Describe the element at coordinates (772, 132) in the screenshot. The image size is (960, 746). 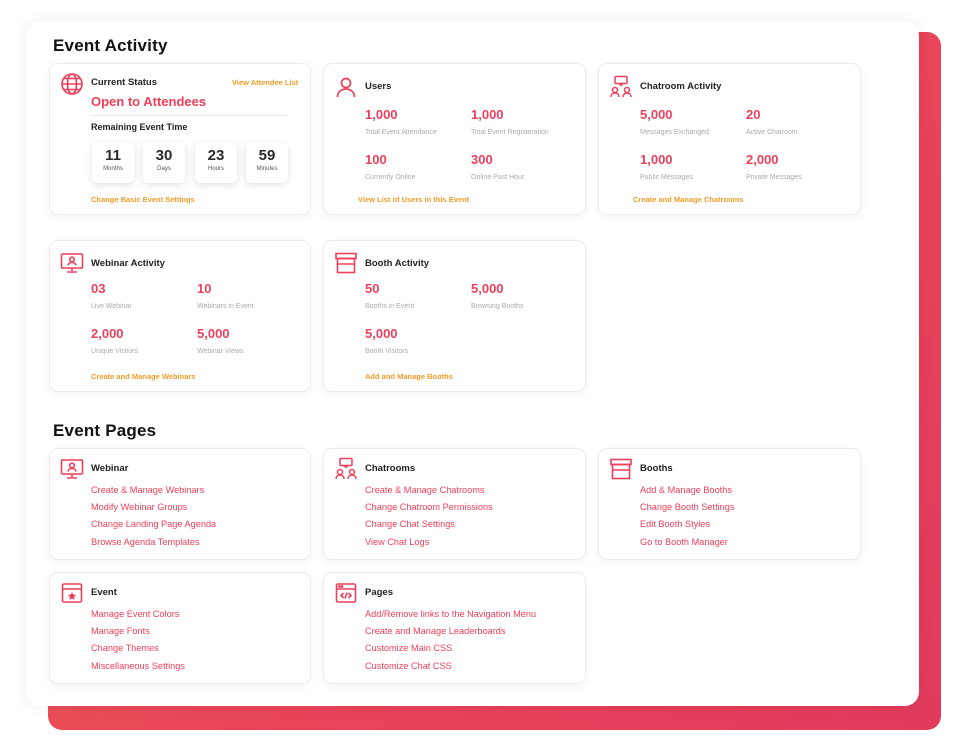
I see `stat-label: Active Chatroom` at that location.